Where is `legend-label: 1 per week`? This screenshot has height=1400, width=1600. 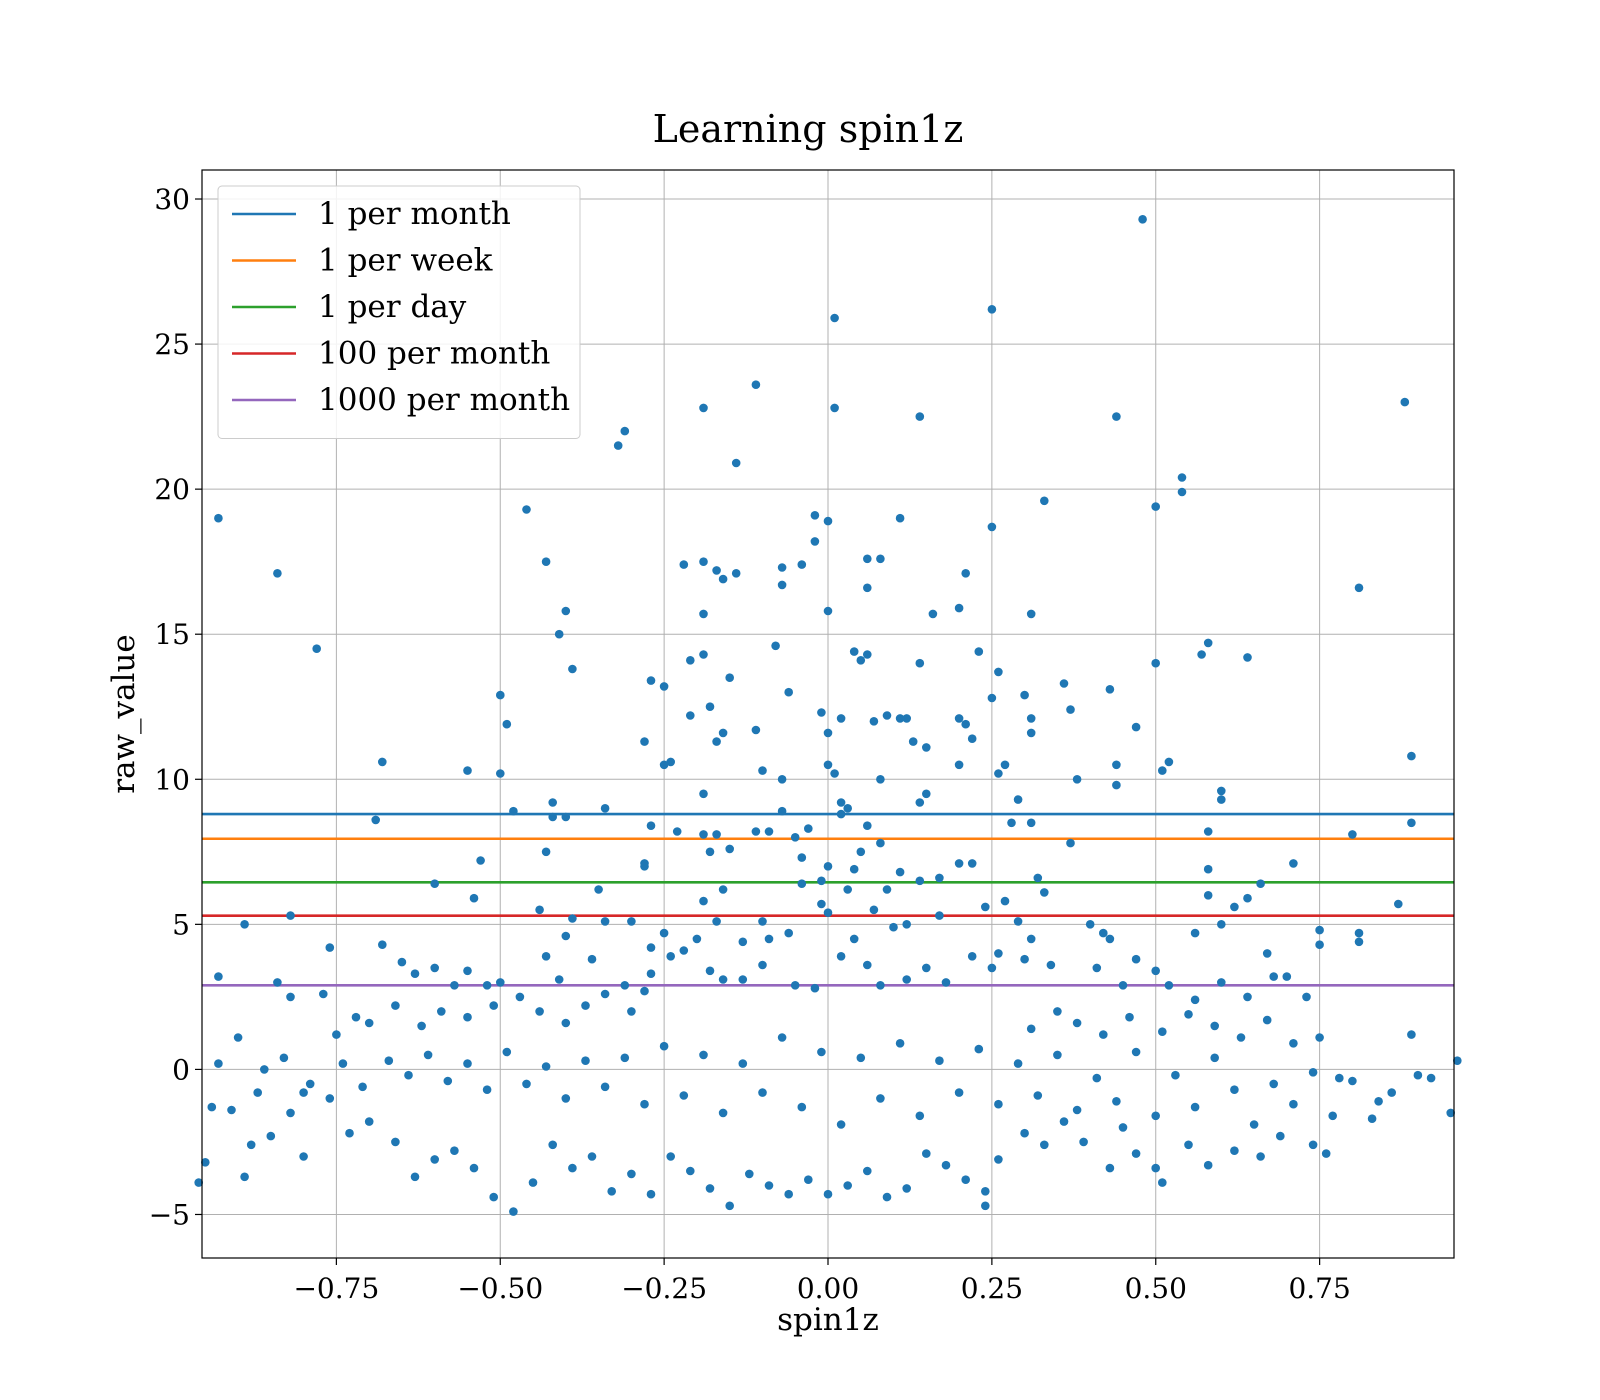 legend-label: 1 per week is located at coordinates (405, 261).